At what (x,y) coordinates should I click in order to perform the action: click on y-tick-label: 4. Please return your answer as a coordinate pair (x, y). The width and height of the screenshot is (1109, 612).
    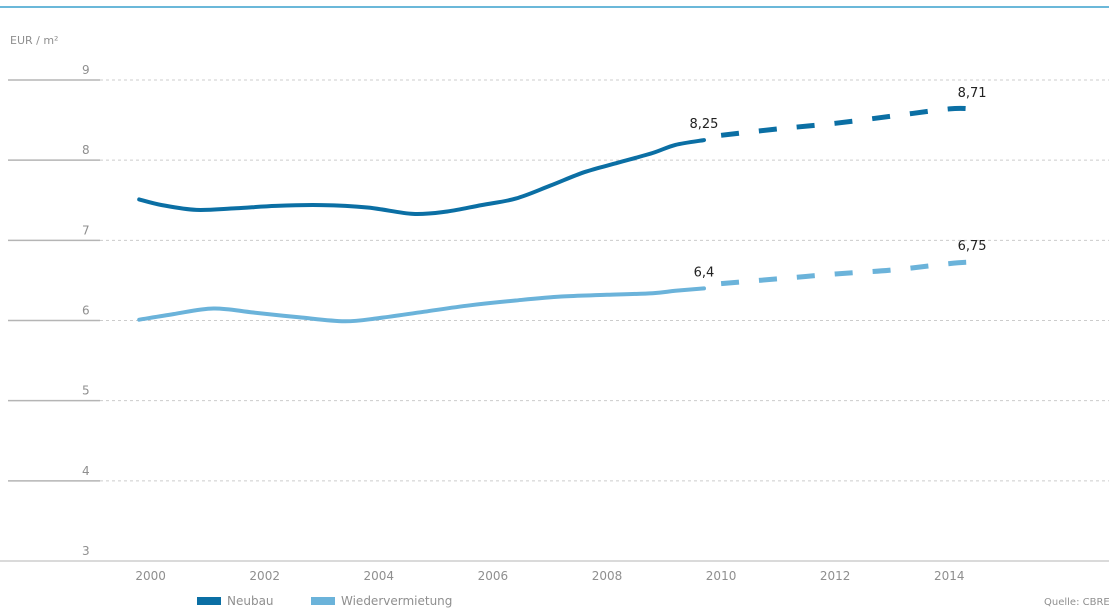
    Looking at the image, I should click on (86, 471).